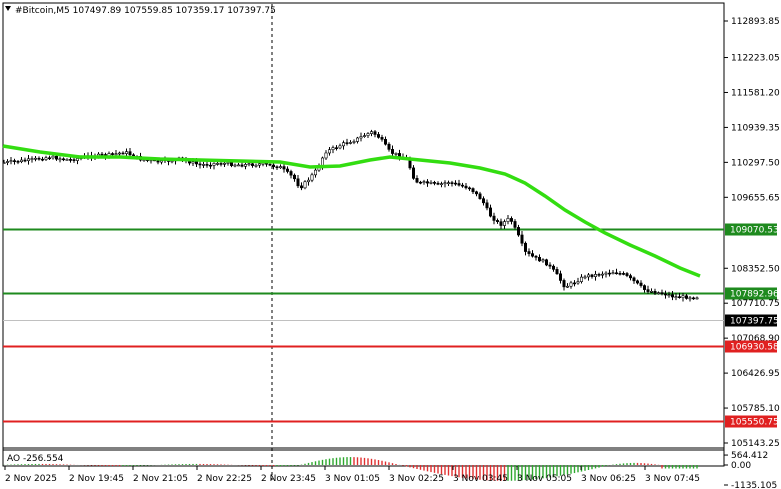 The image size is (781, 489). Describe the element at coordinates (416, 479) in the screenshot. I see `time-tick-label: 3 Nov 02:25` at that location.